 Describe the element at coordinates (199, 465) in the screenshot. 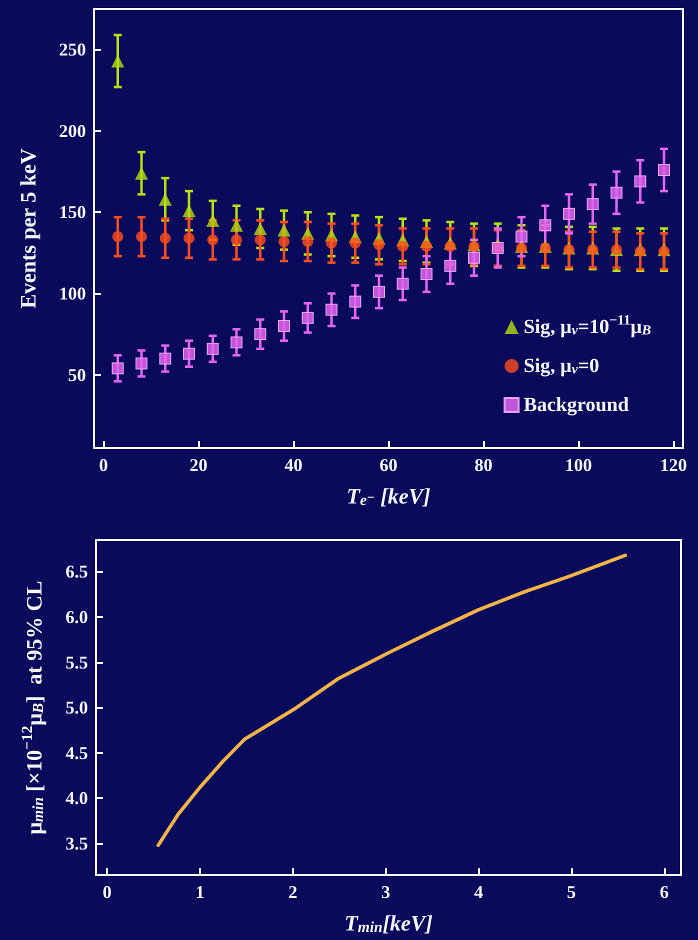

I see `x-tick-label: 20` at that location.